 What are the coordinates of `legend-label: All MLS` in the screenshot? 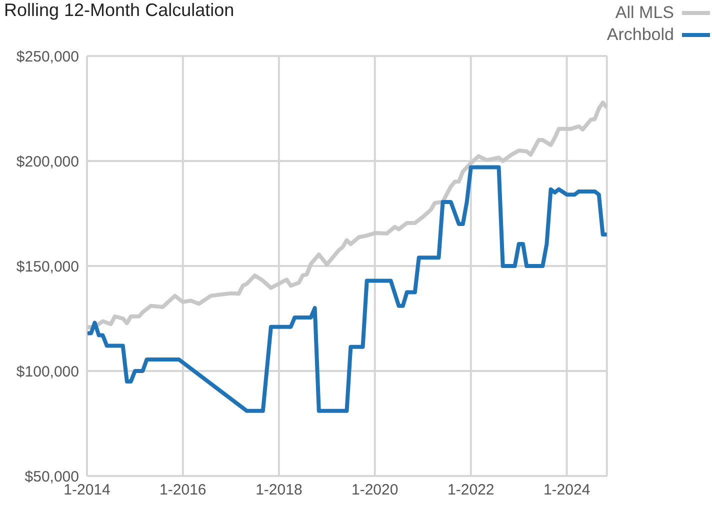 It's located at (644, 13).